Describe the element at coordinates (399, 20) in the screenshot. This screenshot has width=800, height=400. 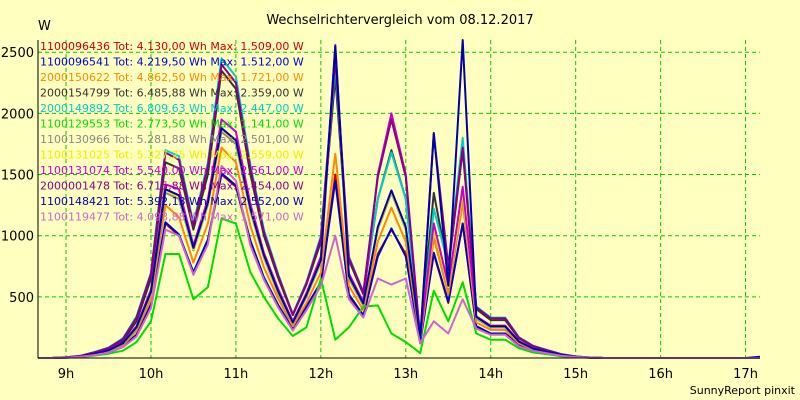
I see `chart-title: Wechselrichtervergleich vom 08.12.2017` at that location.